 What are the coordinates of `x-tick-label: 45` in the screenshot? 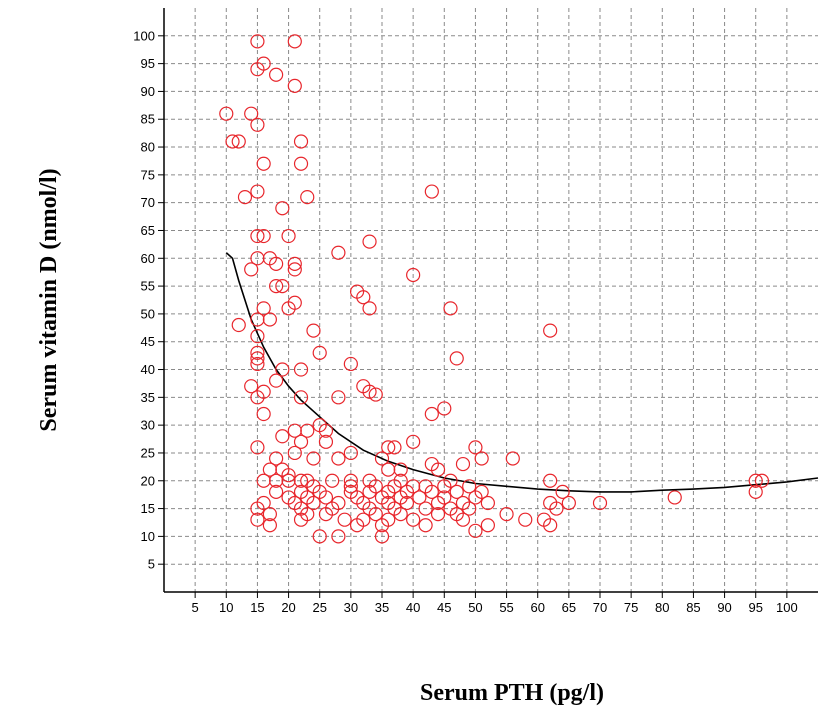 It's located at (444, 607).